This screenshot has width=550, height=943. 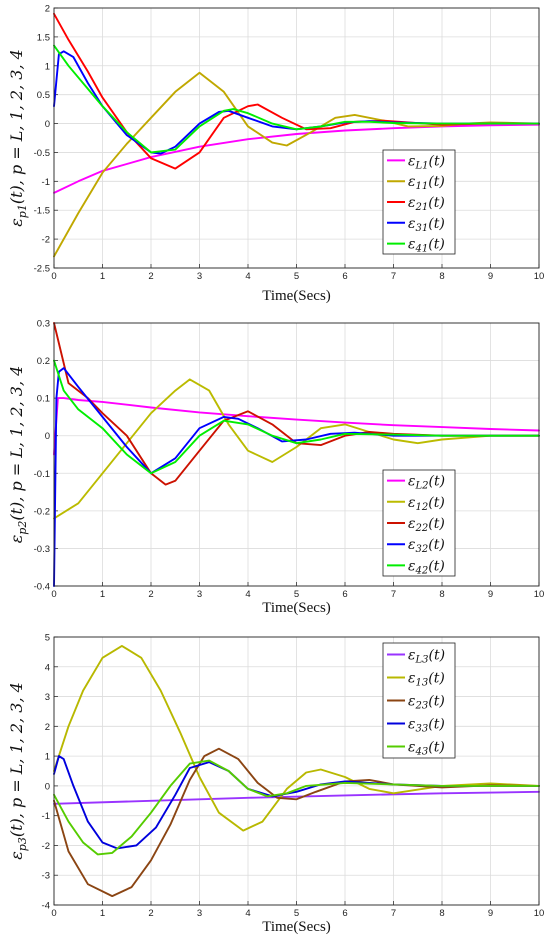 I want to click on y-tick-label: 0.2, so click(x=43, y=361).